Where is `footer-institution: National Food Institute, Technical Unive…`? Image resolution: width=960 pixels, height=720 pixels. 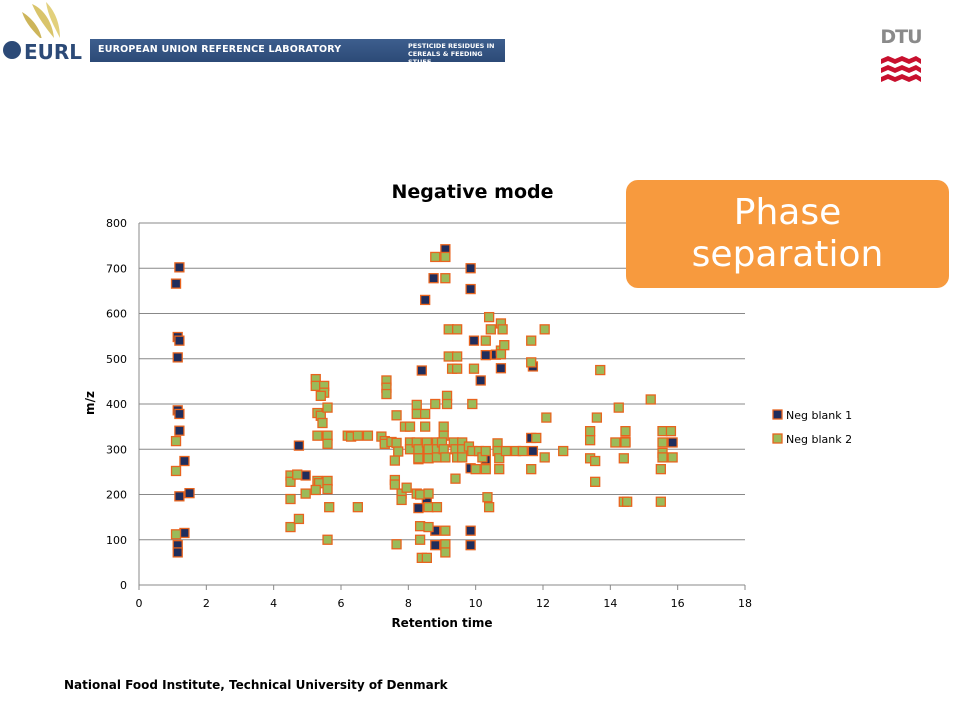 footer-institution: National Food Institute, Technical Unive… is located at coordinates (256, 685).